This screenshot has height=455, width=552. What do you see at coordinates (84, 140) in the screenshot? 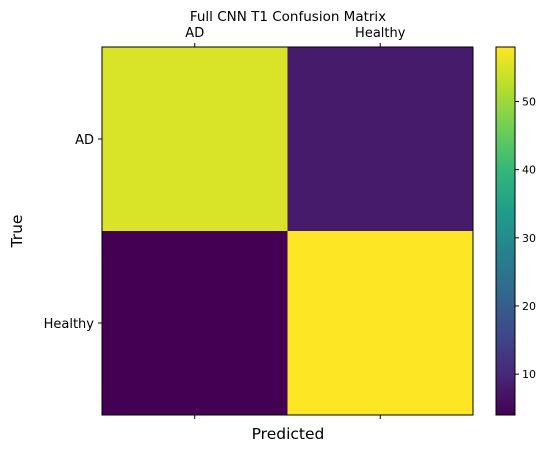
I see `y-tick-label: AD` at bounding box center [84, 140].